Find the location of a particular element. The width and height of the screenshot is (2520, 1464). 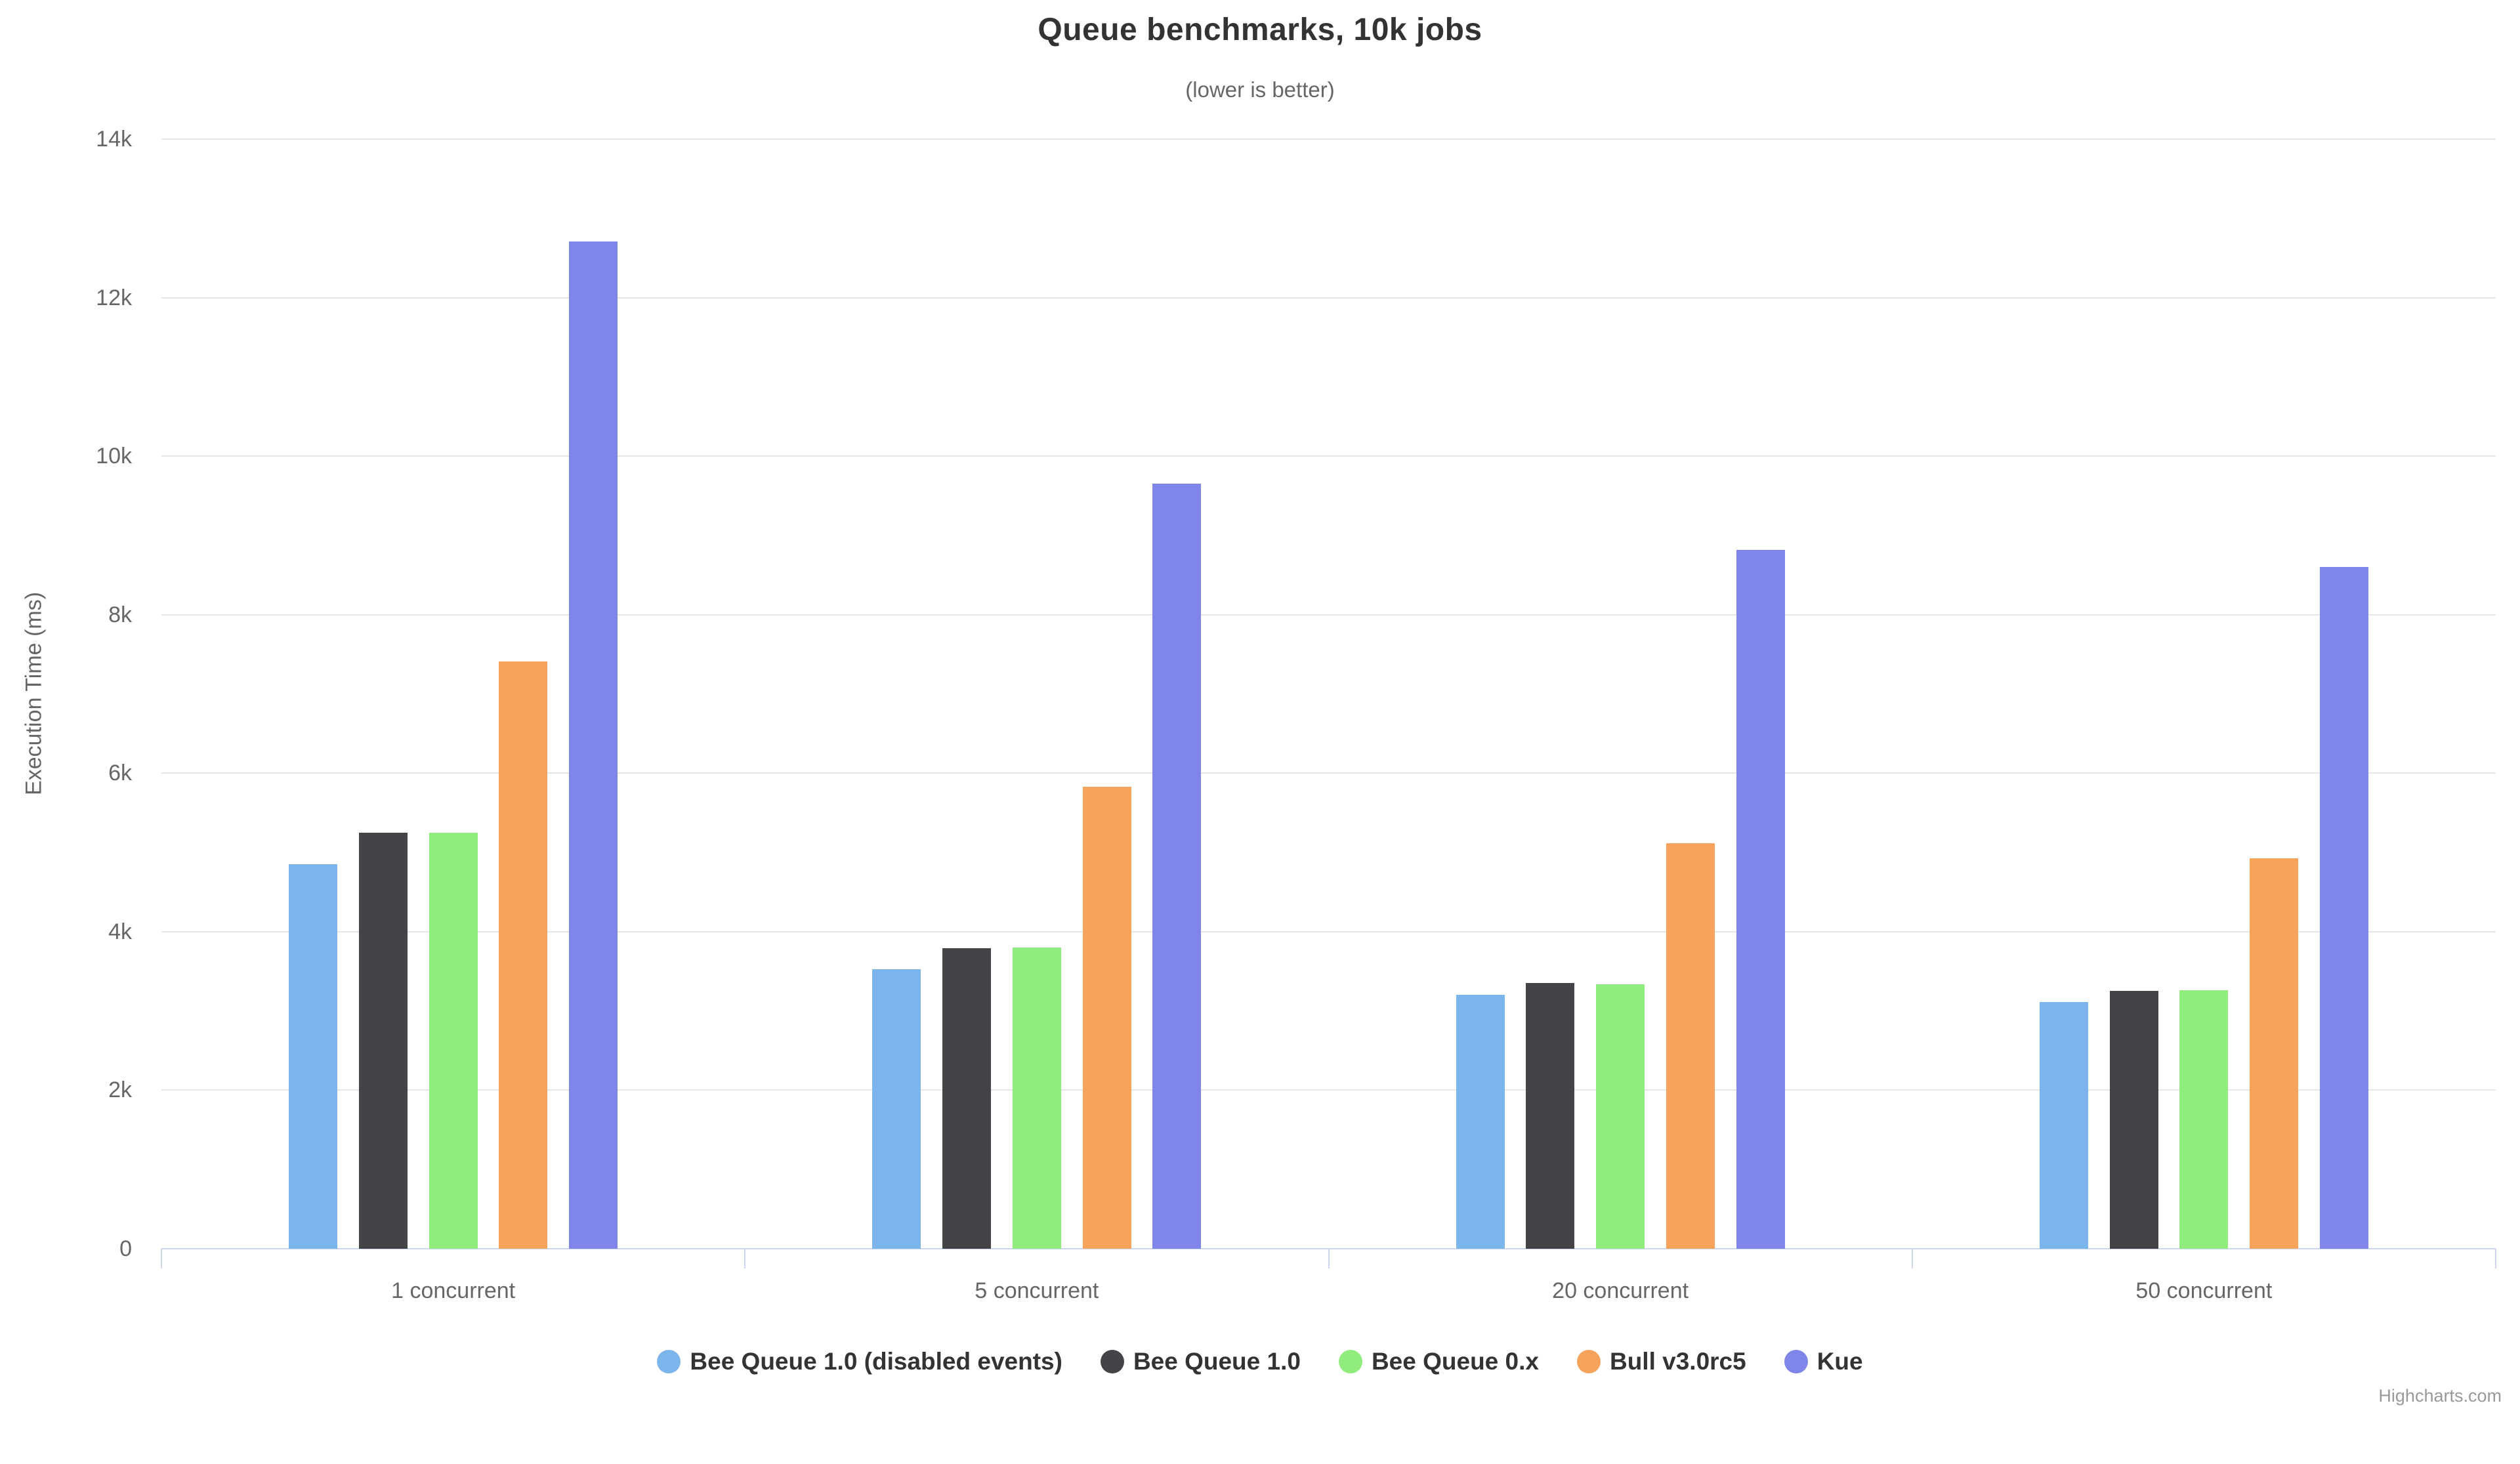

legend-item: Bee Queue 1.0 is located at coordinates (1200, 1362).